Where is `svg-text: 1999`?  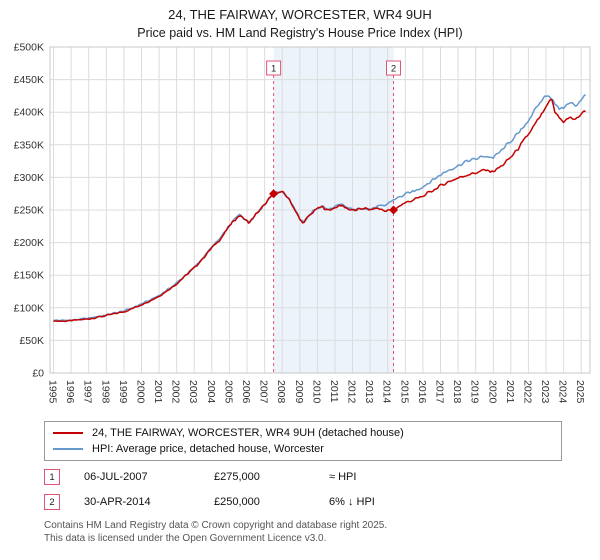 svg-text: 1999 is located at coordinates (123, 392).